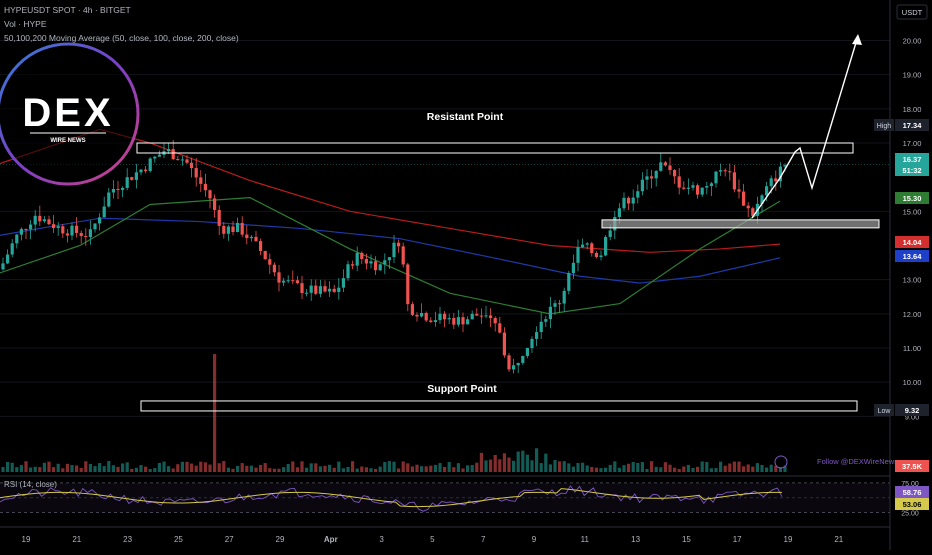 This screenshot has width=932, height=555. What do you see at coordinates (912, 109) in the screenshot?
I see `y-tick-label: 18.00` at bounding box center [912, 109].